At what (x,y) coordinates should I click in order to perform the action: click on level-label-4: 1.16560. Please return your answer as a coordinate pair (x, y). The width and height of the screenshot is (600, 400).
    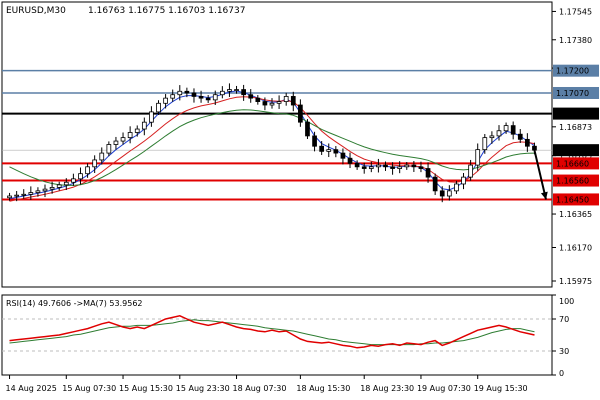
    Looking at the image, I should click on (572, 181).